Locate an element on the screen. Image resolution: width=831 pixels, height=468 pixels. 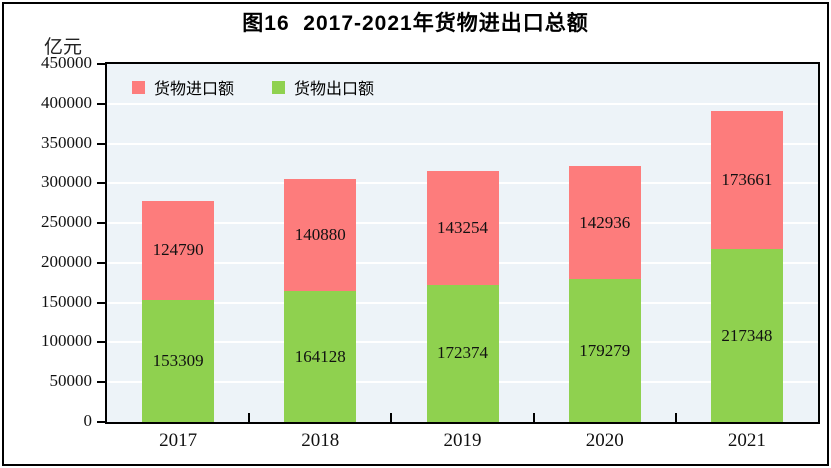
bar-value-export-2020: 179279 is located at coordinates (605, 350).